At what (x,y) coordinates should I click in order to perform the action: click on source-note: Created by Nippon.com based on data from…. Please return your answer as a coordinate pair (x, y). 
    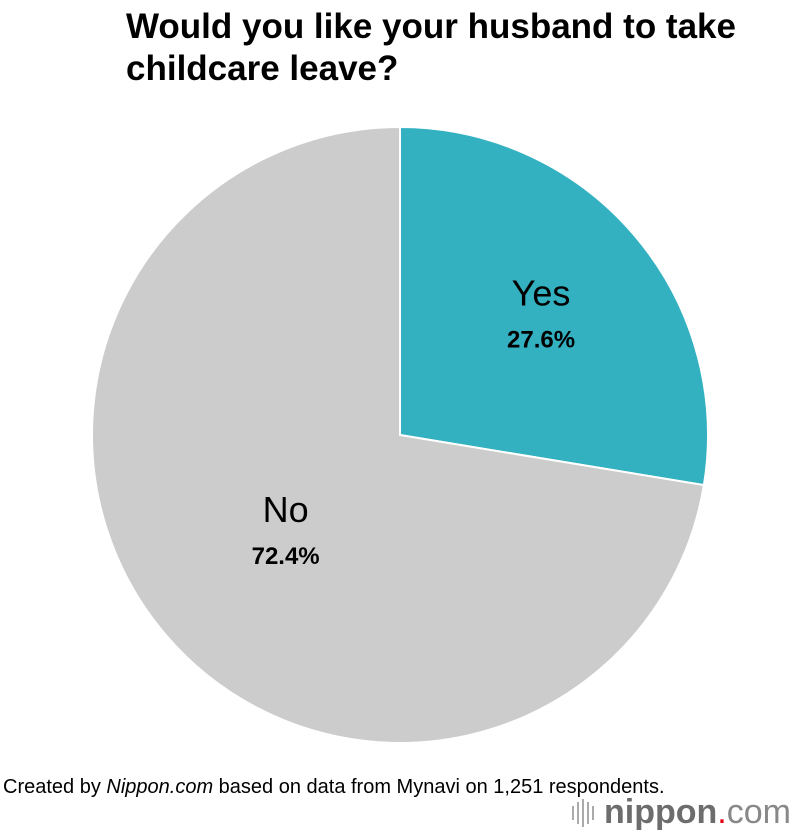
    Looking at the image, I should click on (334, 787).